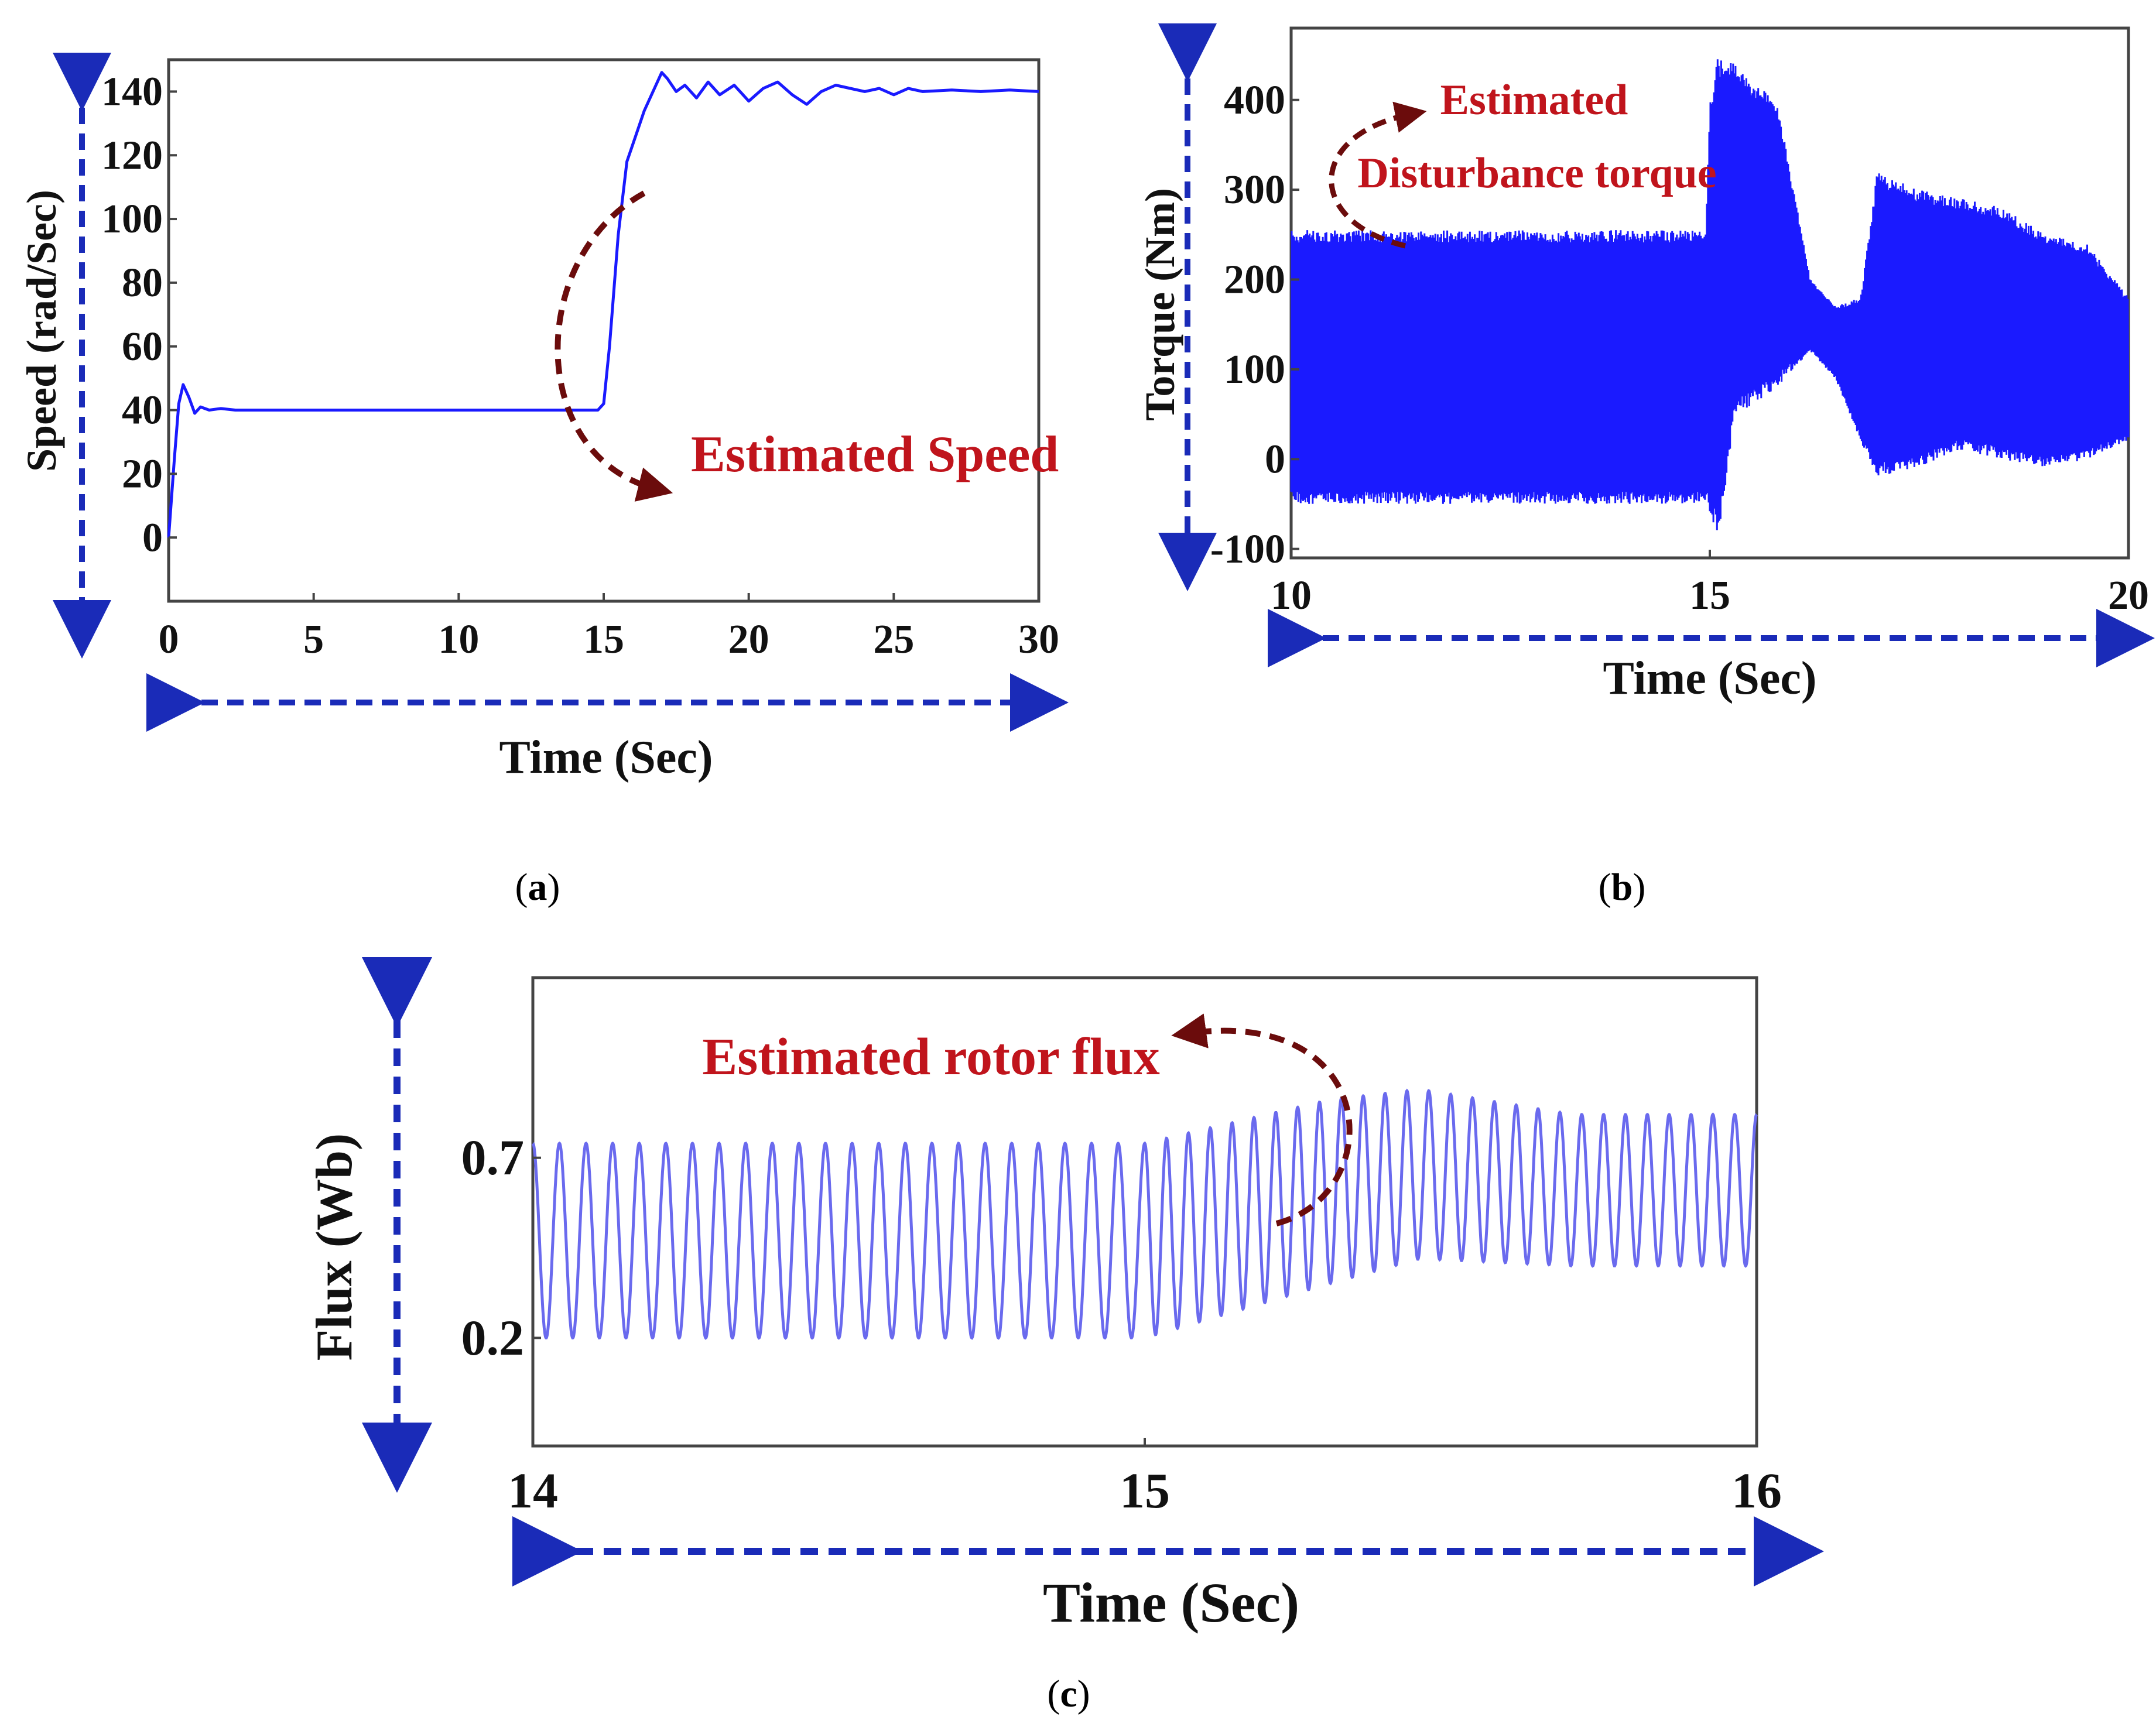 This screenshot has height=1734, width=2156. I want to click on panel-a-series, so click(603, 304).